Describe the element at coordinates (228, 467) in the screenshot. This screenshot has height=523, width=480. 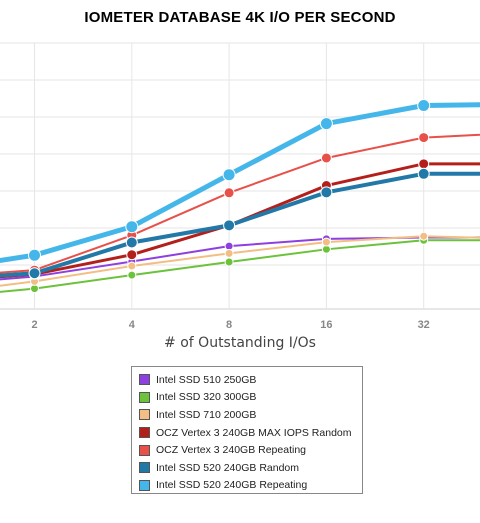
I see `legend-label: Intel SSD 520 240GB Random` at that location.